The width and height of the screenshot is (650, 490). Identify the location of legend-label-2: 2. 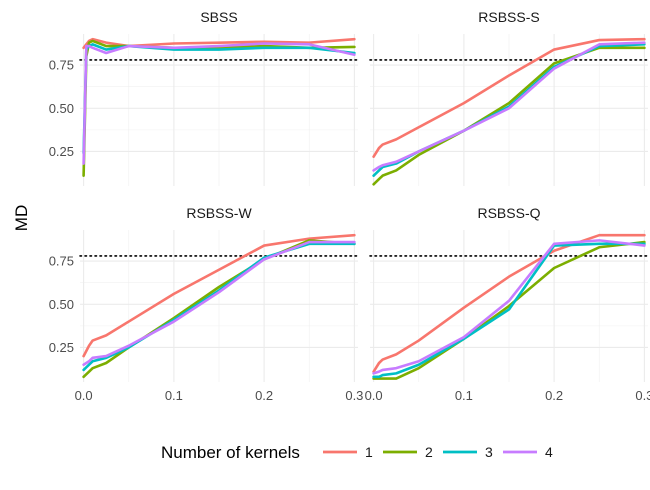
(429, 452).